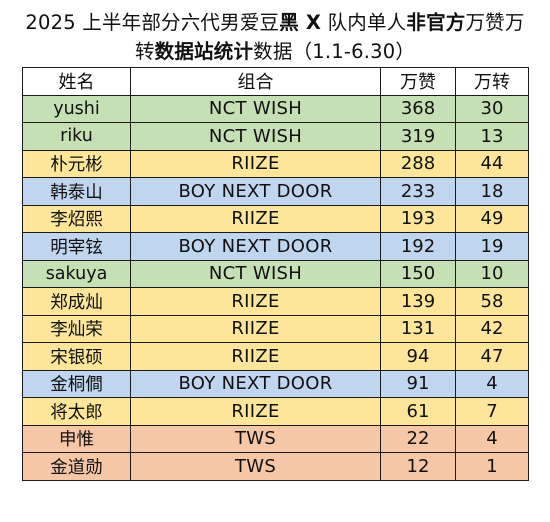 This screenshot has width=550, height=522. Describe the element at coordinates (418, 246) in the screenshot. I see `cell-likes: 192` at that location.